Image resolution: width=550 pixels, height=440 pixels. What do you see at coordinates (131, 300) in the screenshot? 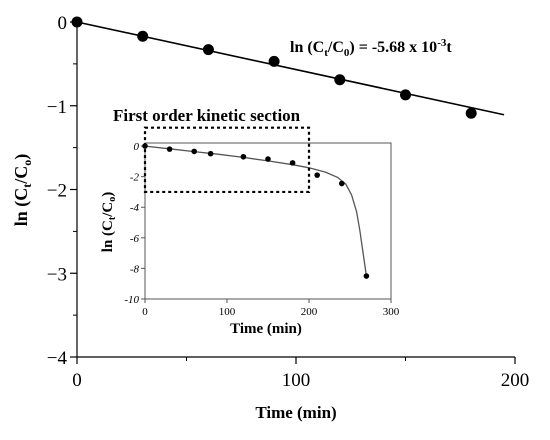
I see `inset-y-tick-label: -10` at bounding box center [131, 300].